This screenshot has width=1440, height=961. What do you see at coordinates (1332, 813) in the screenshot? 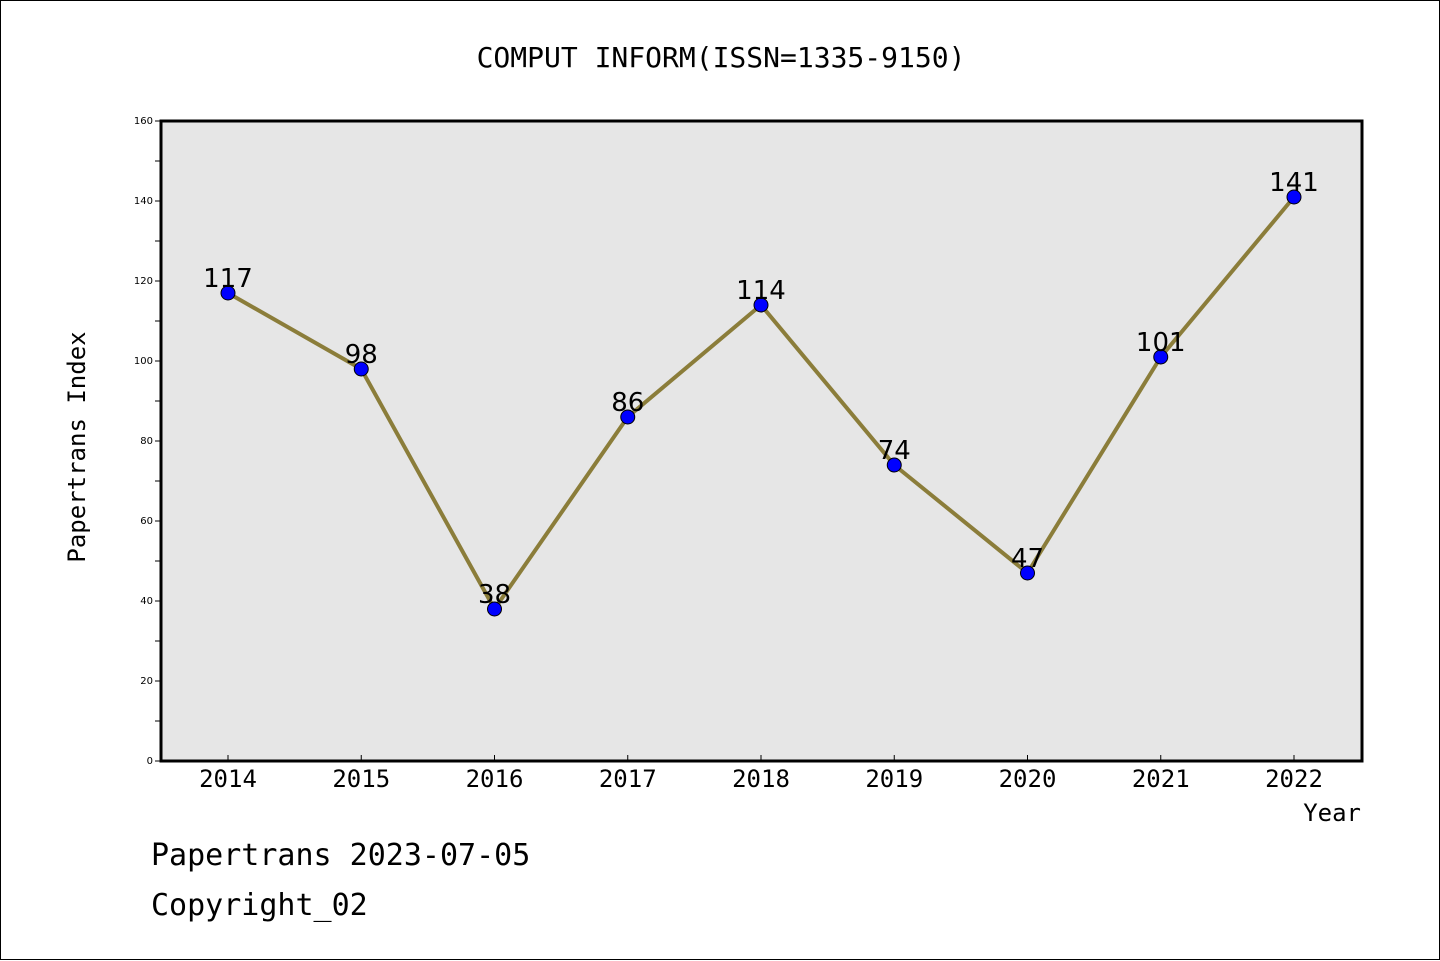
I see `x-axis-label: Year` at bounding box center [1332, 813].